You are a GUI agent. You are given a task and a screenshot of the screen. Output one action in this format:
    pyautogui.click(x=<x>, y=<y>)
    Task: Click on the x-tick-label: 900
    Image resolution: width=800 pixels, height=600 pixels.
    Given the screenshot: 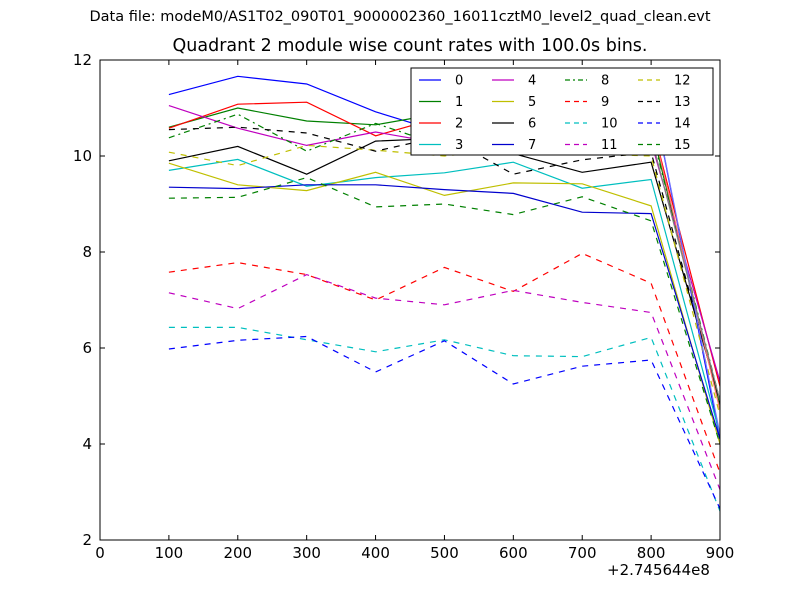 What is the action you would take?
    pyautogui.click(x=720, y=553)
    